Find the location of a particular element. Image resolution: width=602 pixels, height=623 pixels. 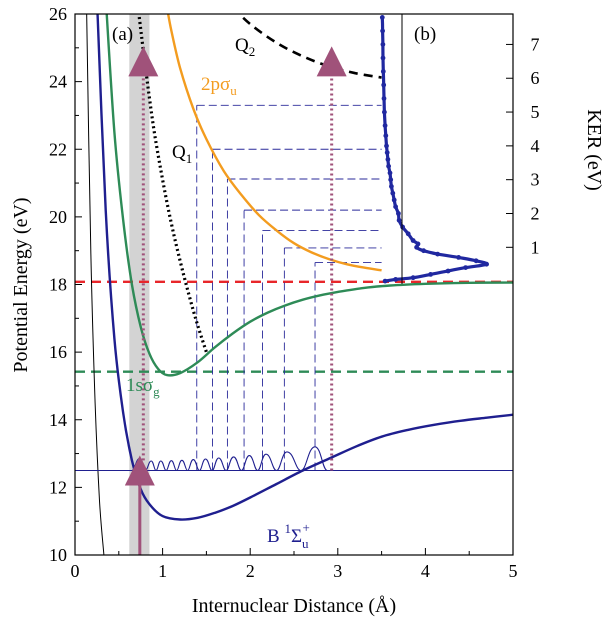

y-tick-label: 20 is located at coordinates (58, 217).